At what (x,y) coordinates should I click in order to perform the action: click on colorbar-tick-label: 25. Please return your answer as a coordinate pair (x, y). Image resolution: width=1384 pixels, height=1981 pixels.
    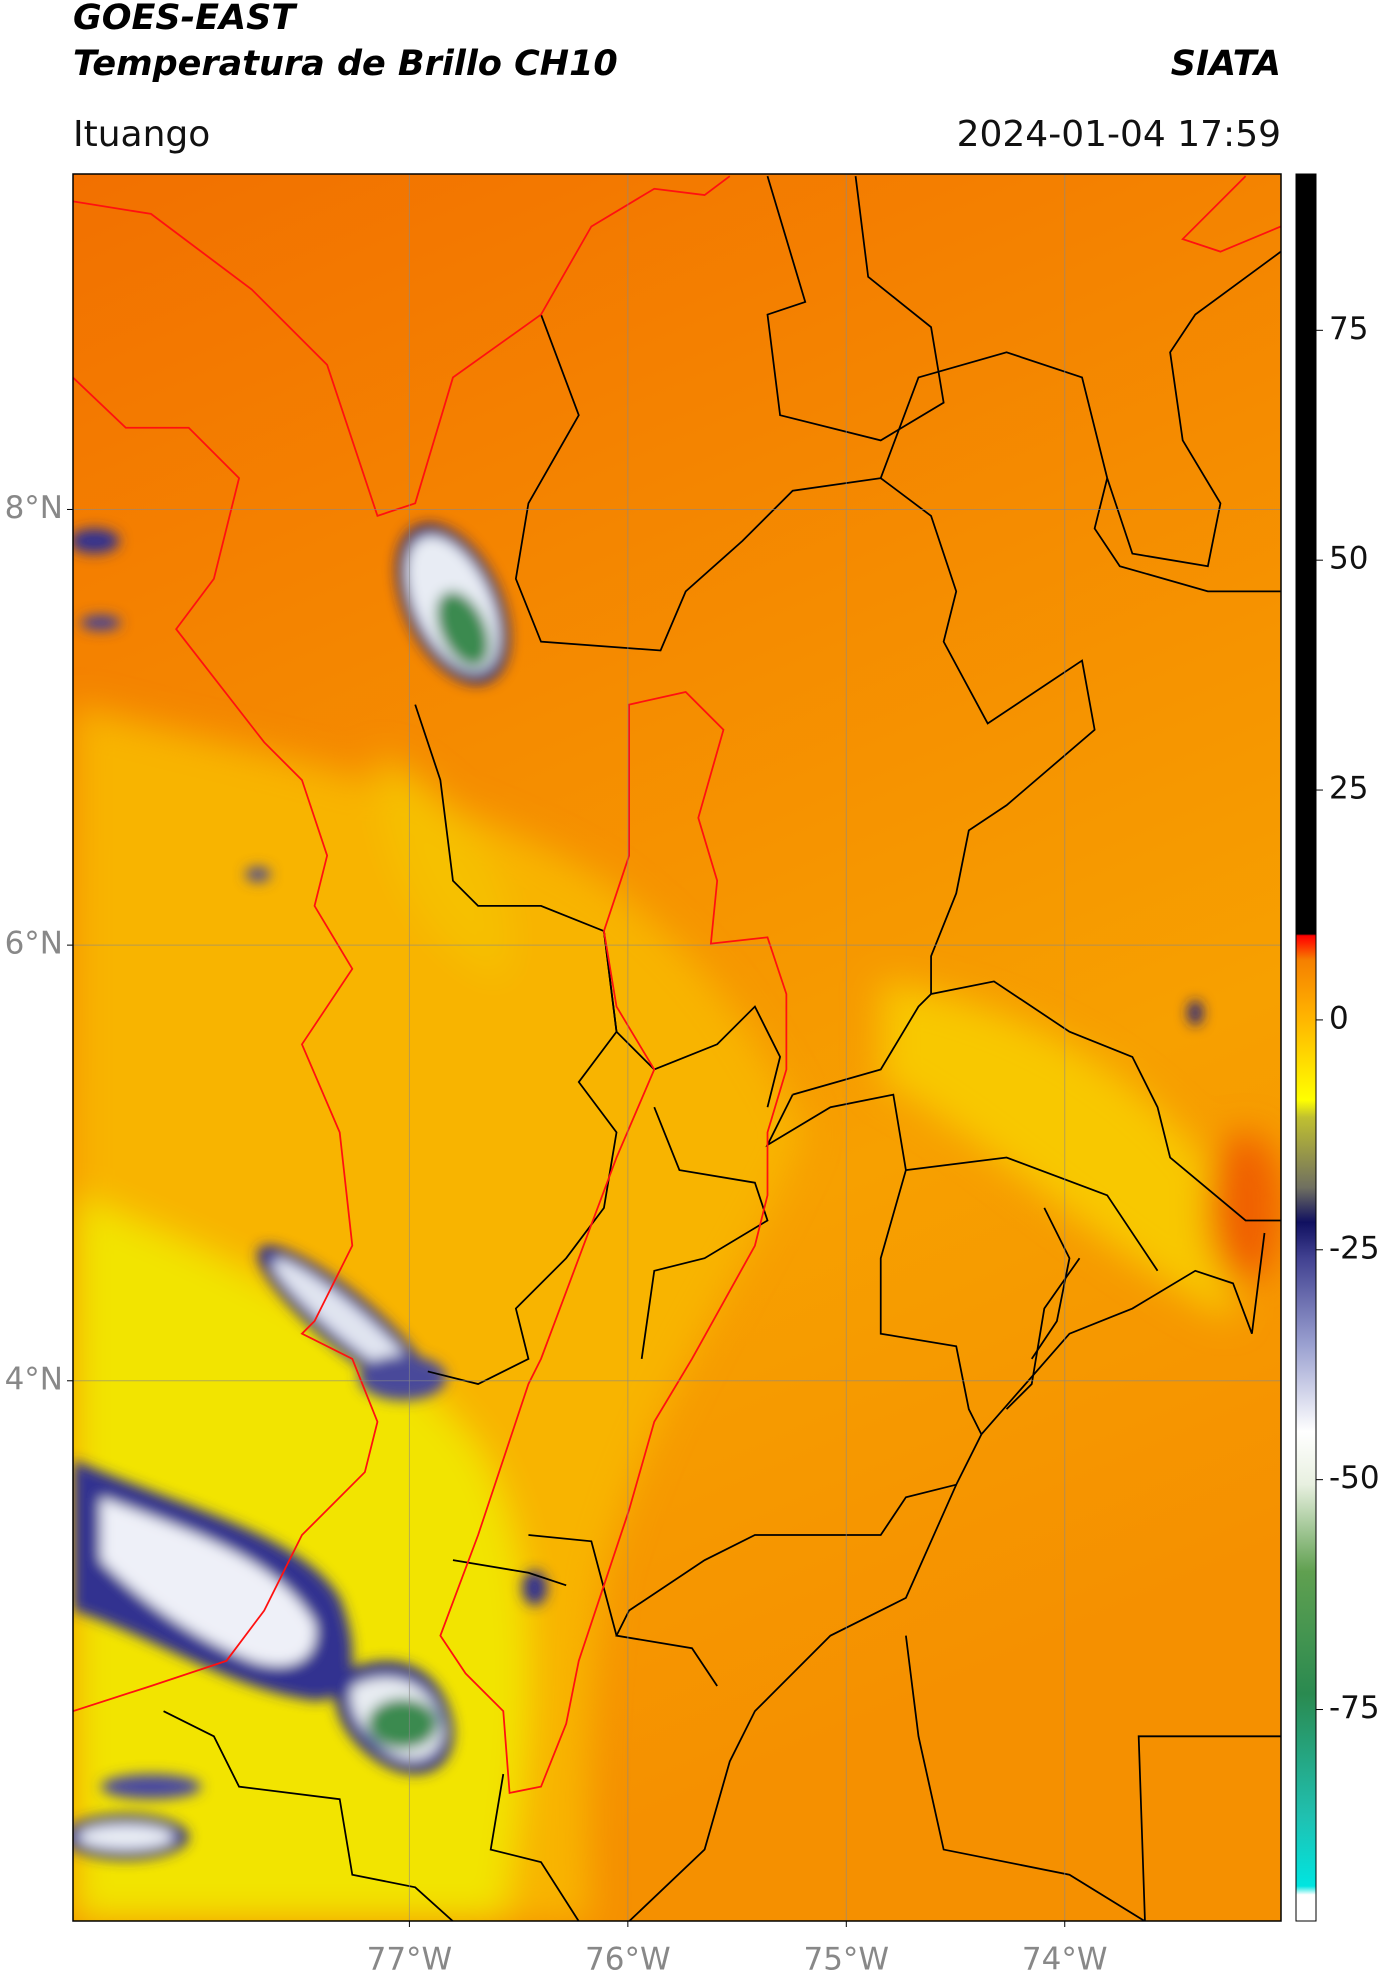
    Looking at the image, I should click on (1348, 789).